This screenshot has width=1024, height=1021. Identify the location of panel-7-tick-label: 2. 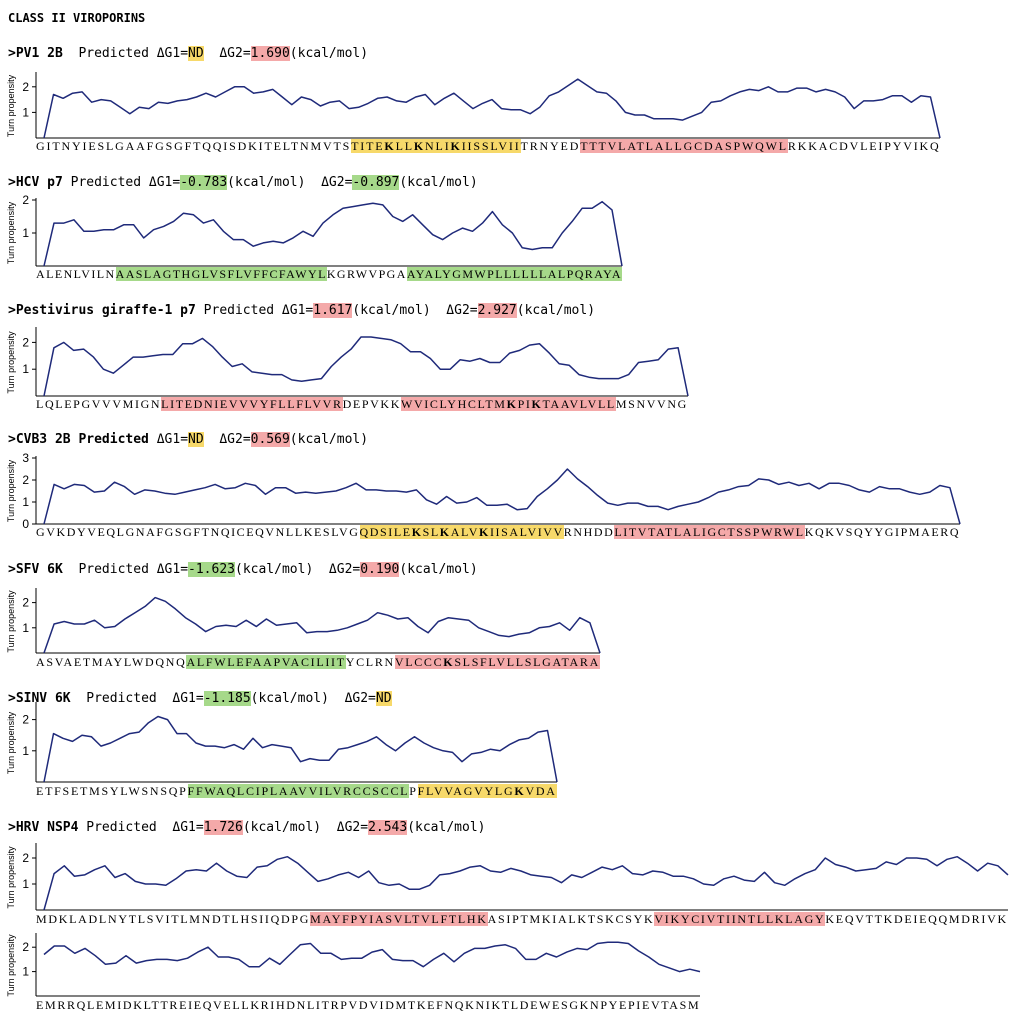
(25, 858).